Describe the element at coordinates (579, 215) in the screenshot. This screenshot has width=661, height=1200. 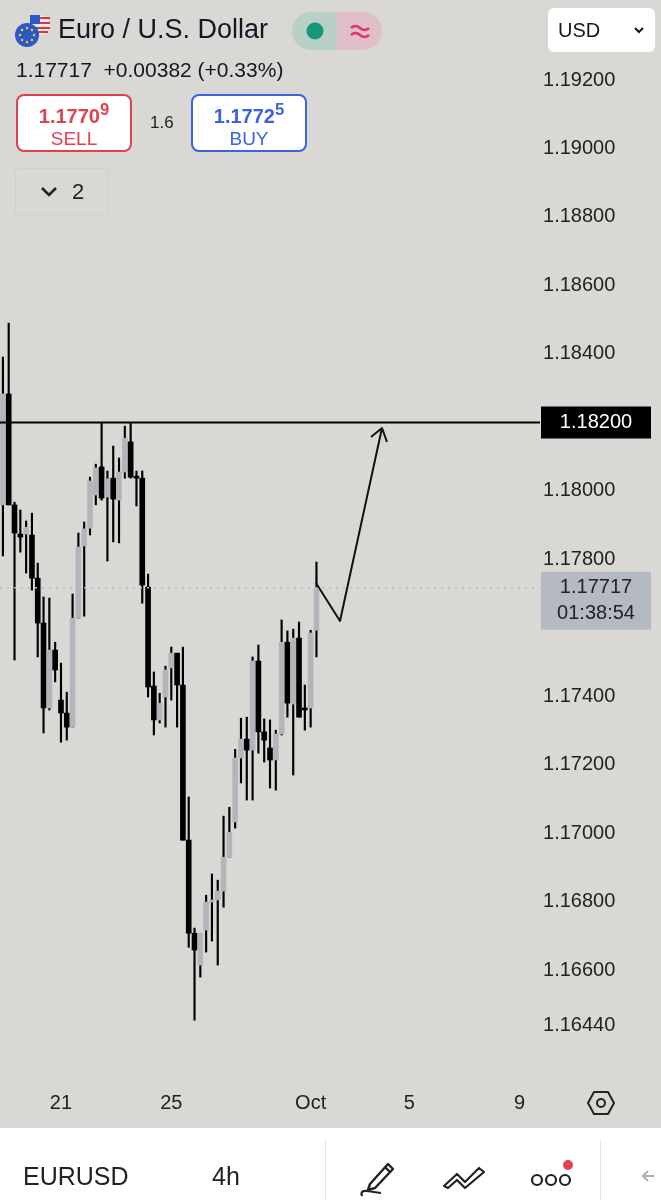
I see `y-tick-label: 1.18800` at that location.